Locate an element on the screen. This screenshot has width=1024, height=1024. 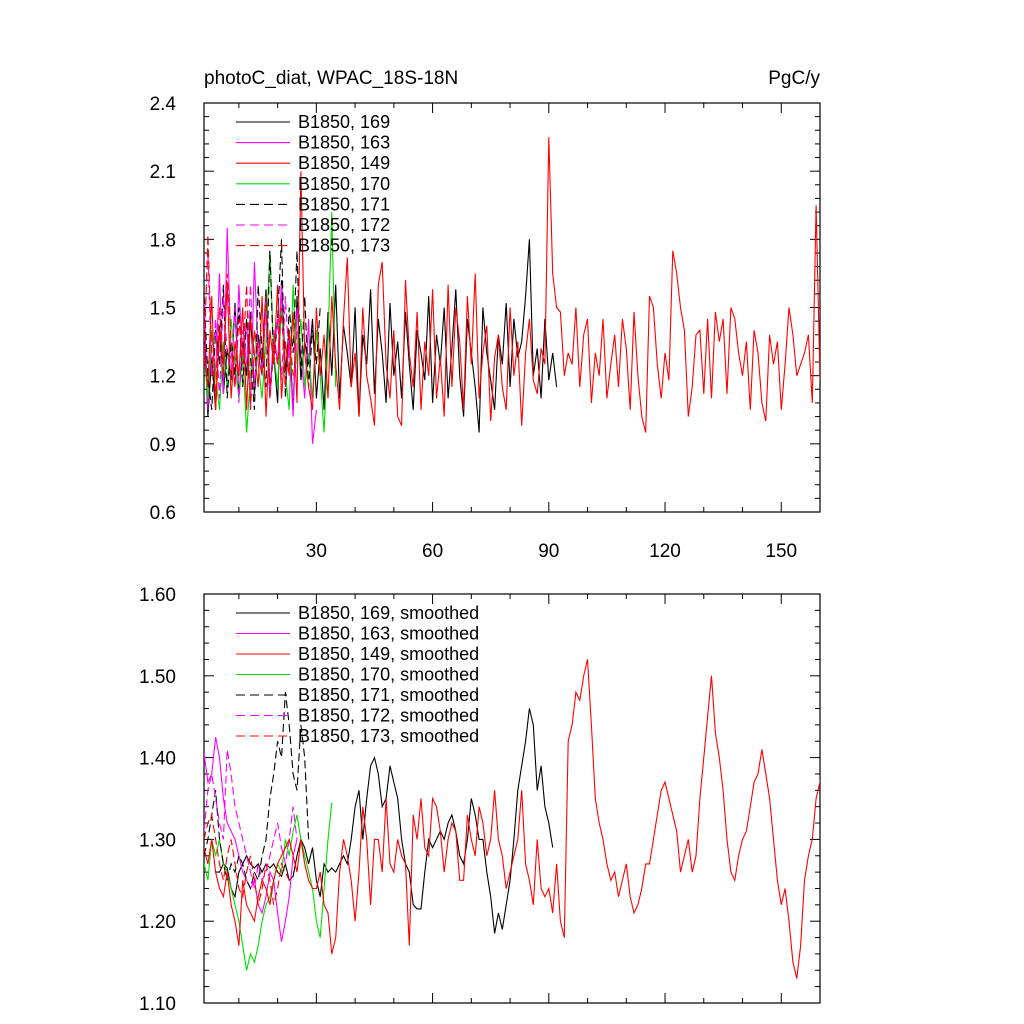
x-tick-label: 120 is located at coordinates (665, 551).